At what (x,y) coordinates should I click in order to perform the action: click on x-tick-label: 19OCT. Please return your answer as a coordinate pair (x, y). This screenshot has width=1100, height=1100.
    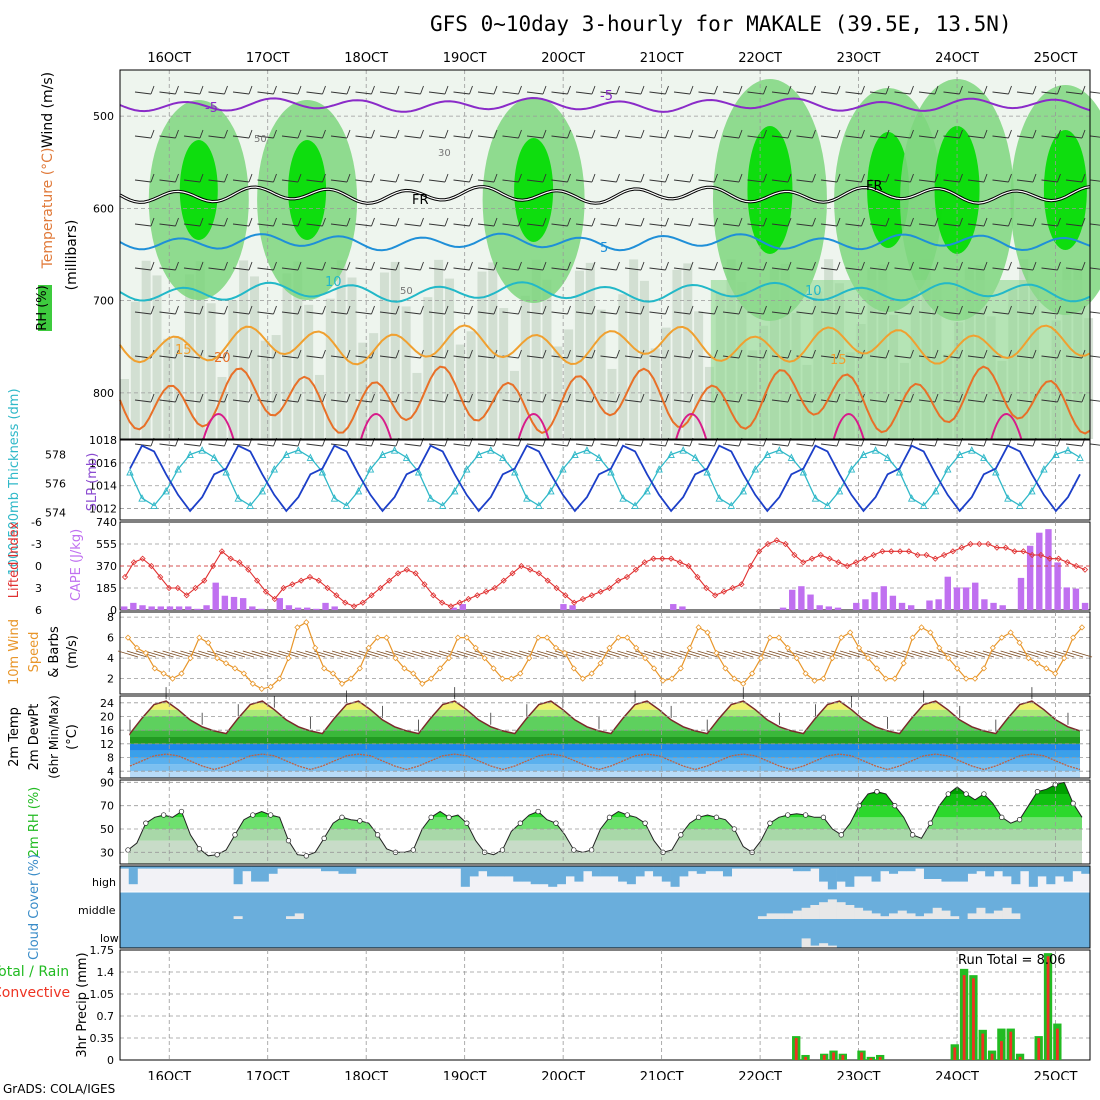
    Looking at the image, I should click on (465, 58).